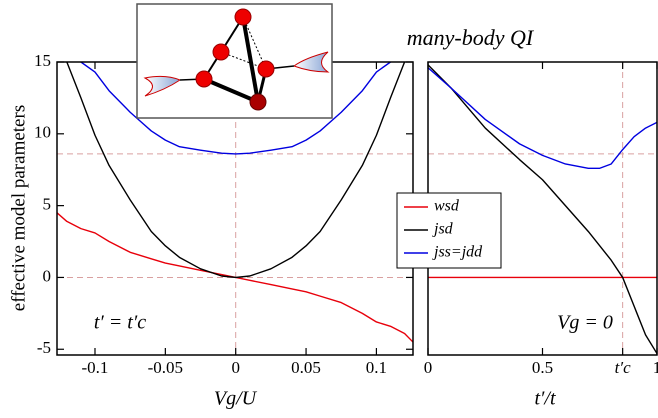 The width and height of the screenshot is (658, 418). I want to click on y-tick-label: 0, so click(47, 275).